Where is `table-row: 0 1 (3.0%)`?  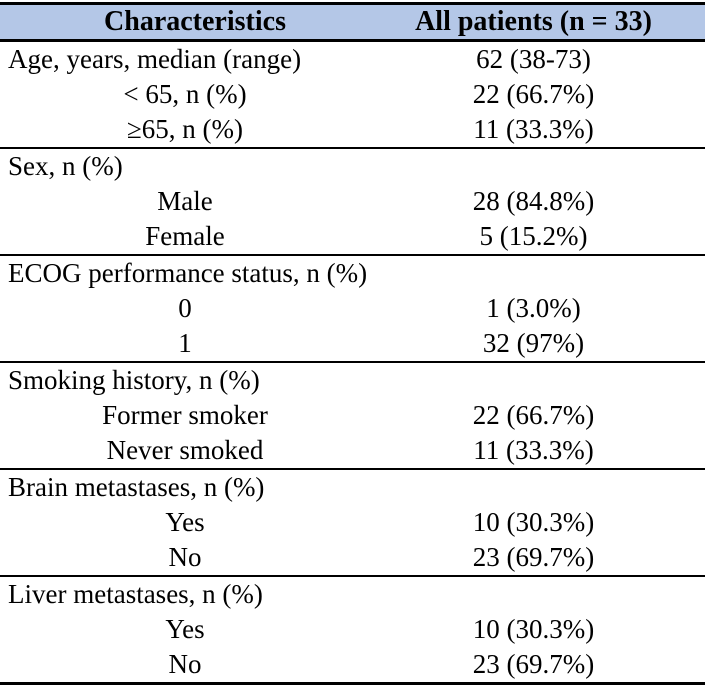
table-row: 0 1 (3.0%) is located at coordinates (352, 308).